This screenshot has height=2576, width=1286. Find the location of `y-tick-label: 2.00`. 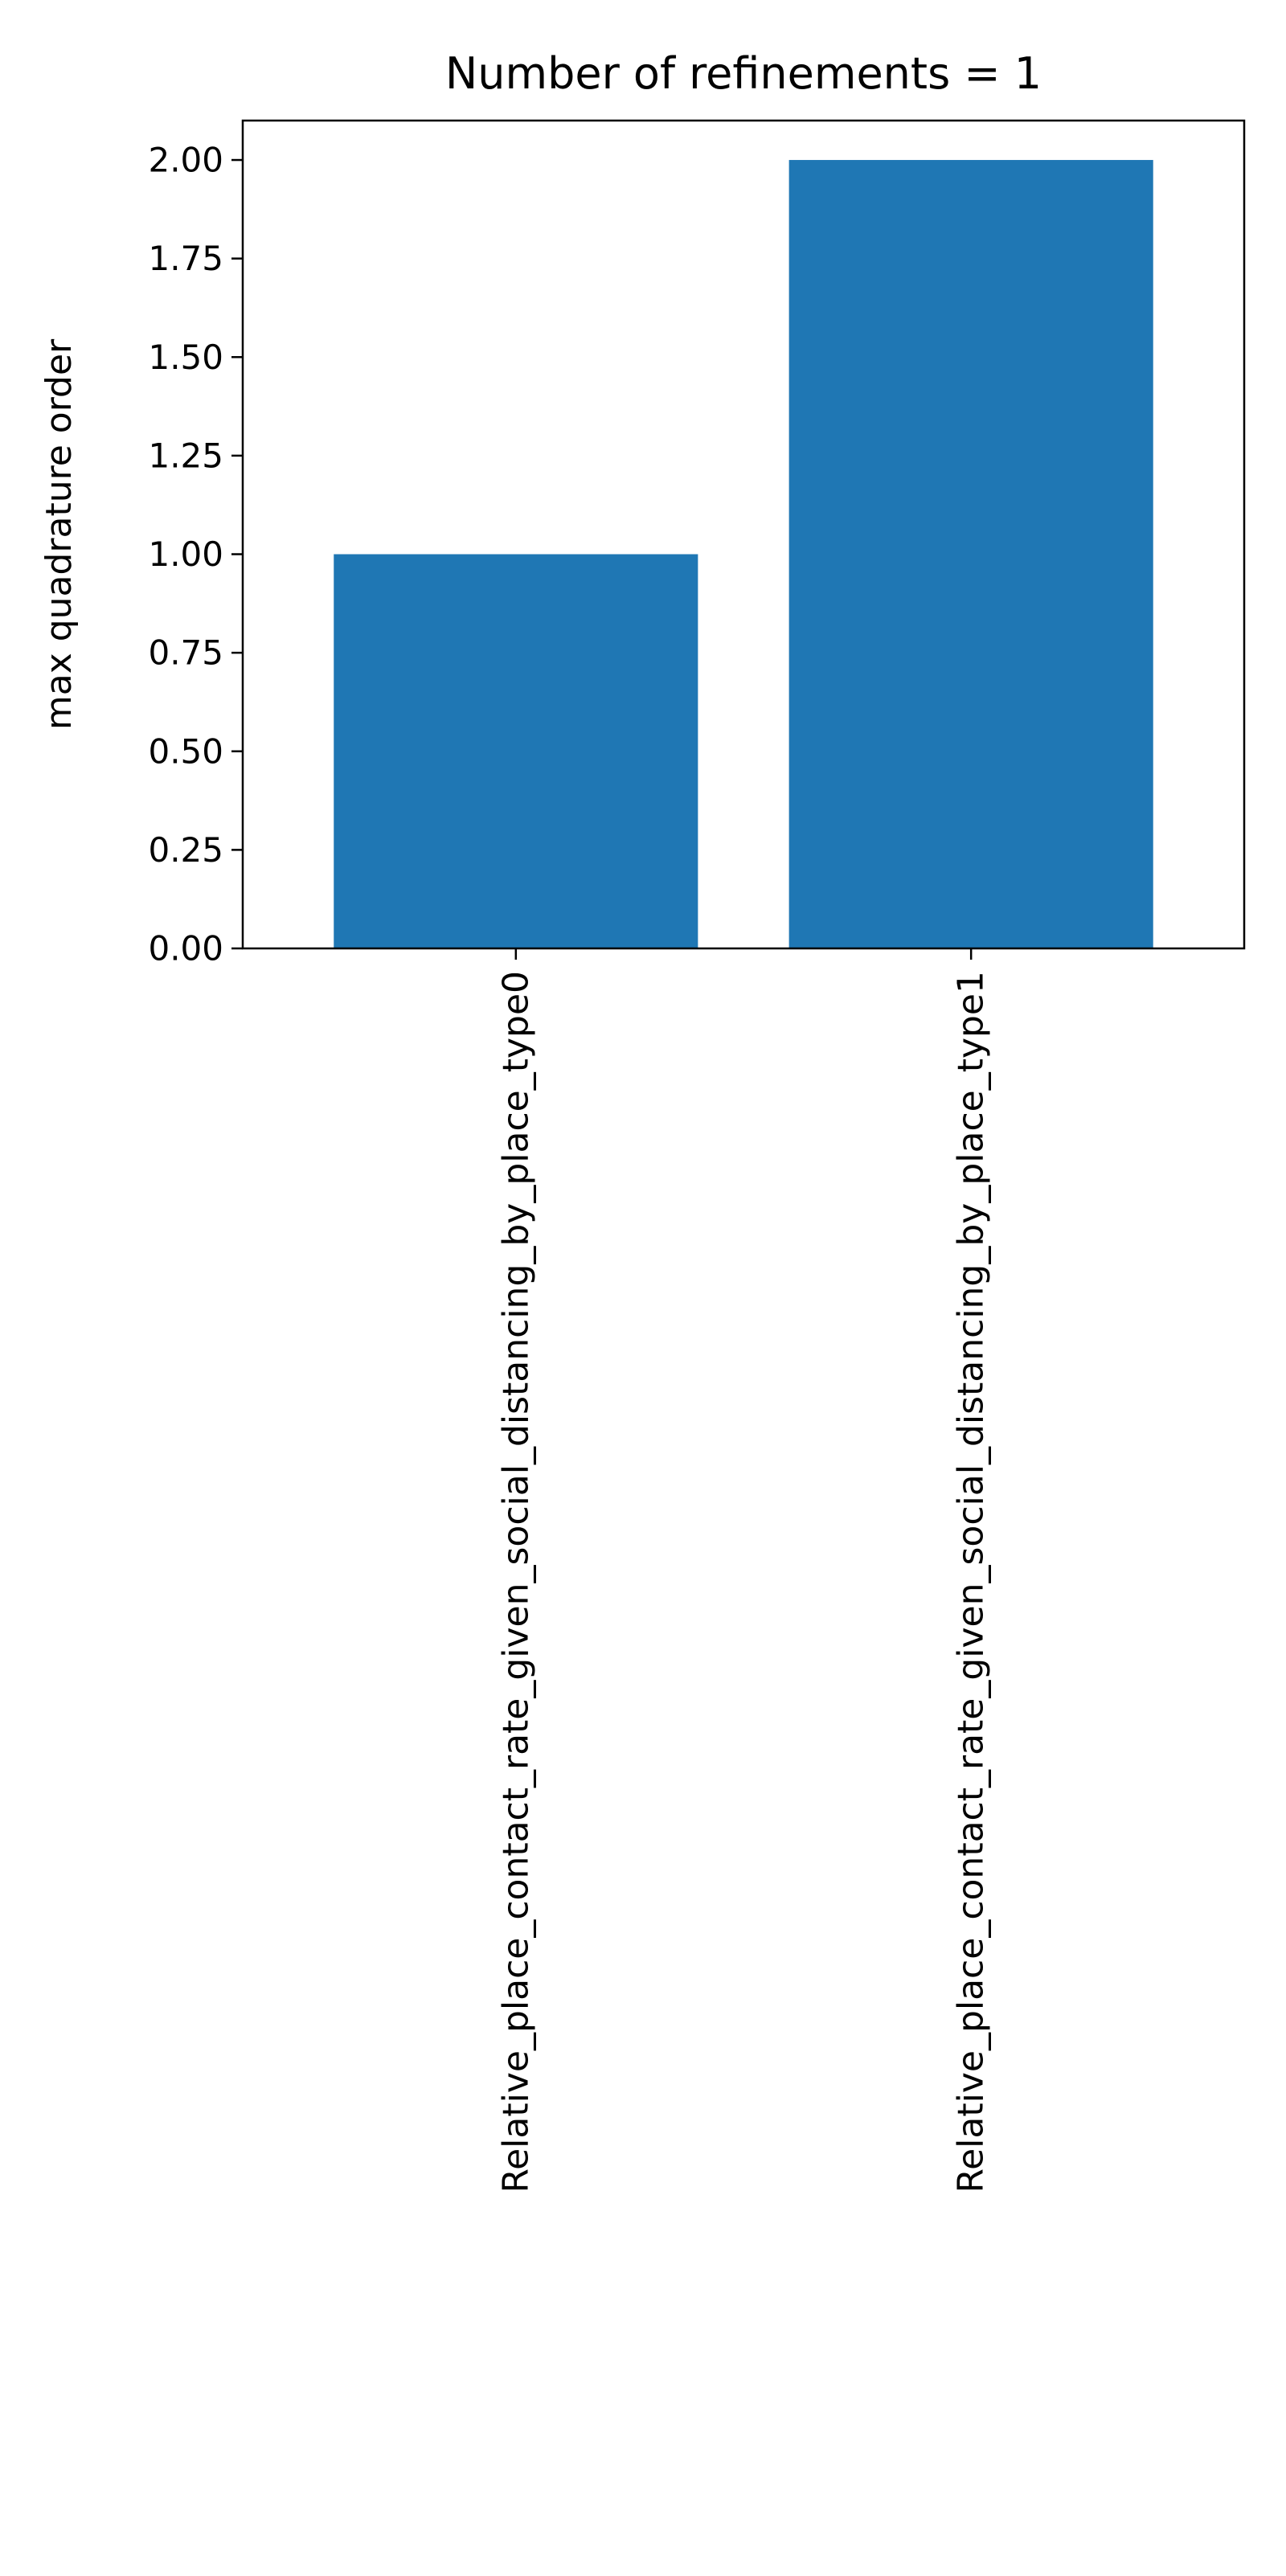

y-tick-label: 2.00 is located at coordinates (185, 160).